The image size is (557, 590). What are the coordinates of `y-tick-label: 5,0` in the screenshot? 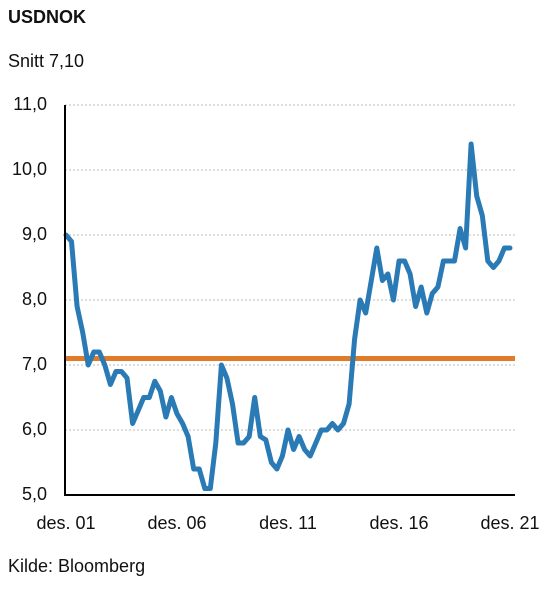 It's located at (34, 494).